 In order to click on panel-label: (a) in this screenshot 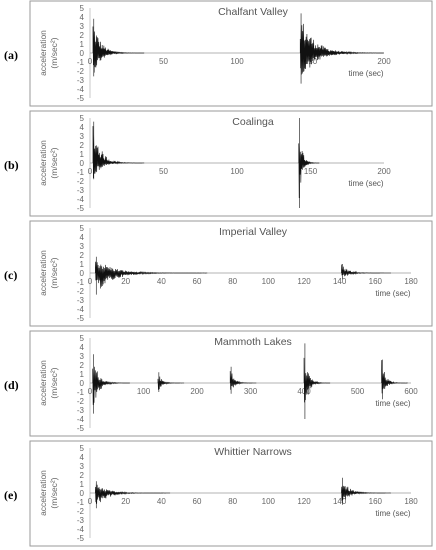, I will do `click(11, 55)`.